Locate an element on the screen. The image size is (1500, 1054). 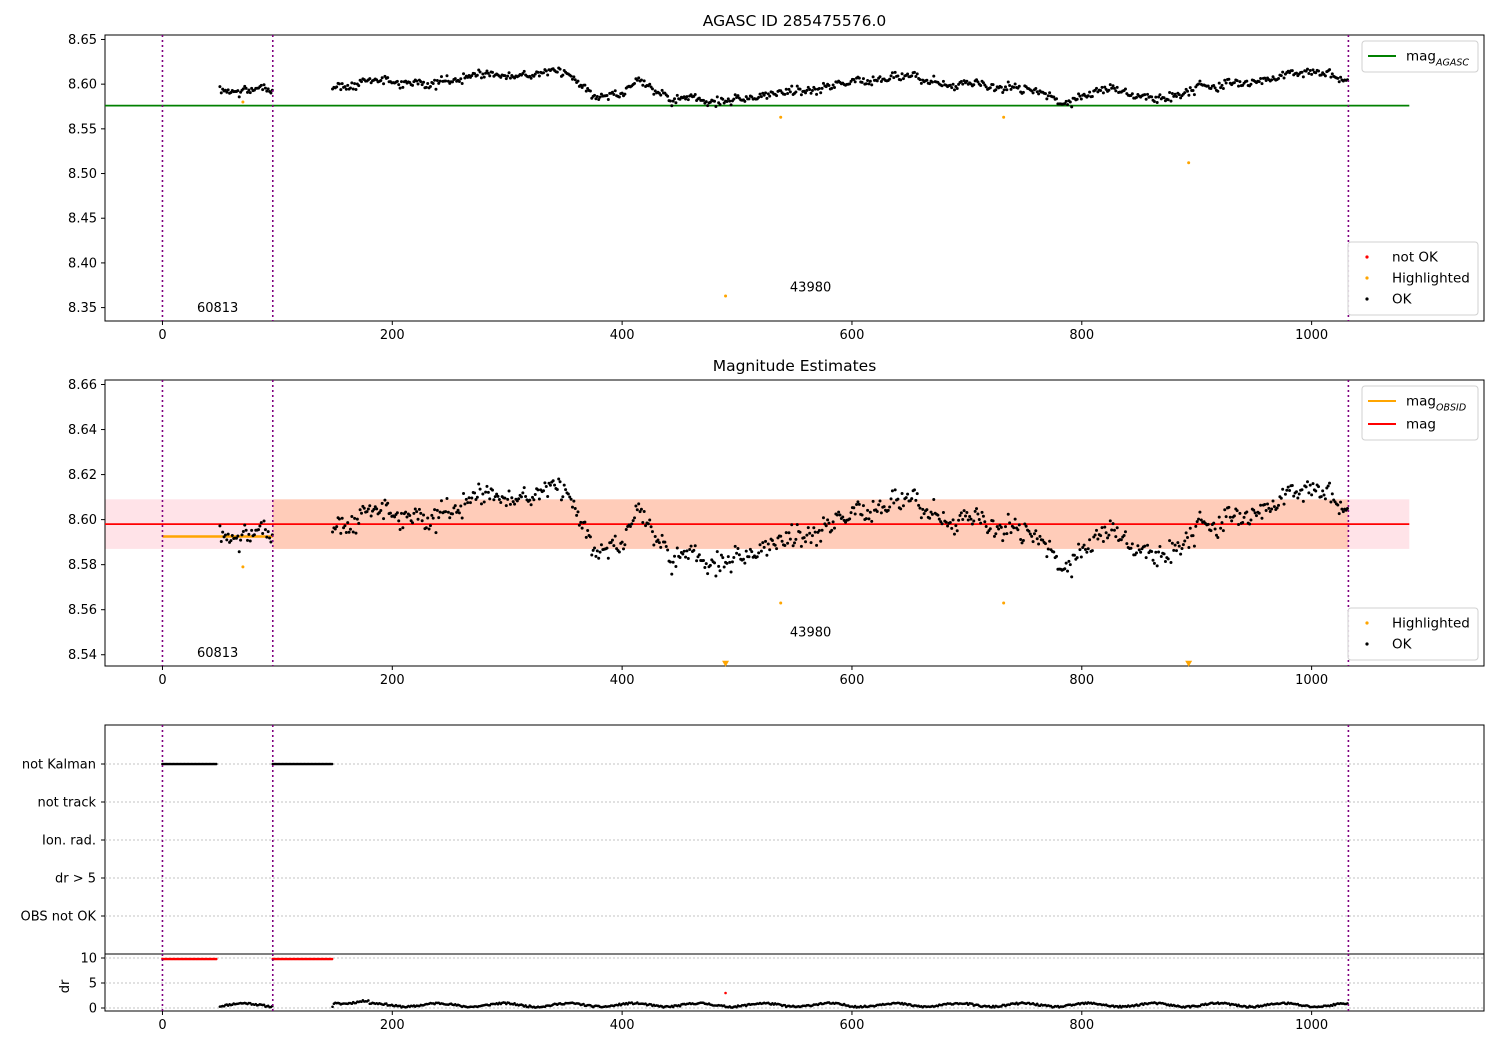
y-tick-label: 0 is located at coordinates (93, 1009).